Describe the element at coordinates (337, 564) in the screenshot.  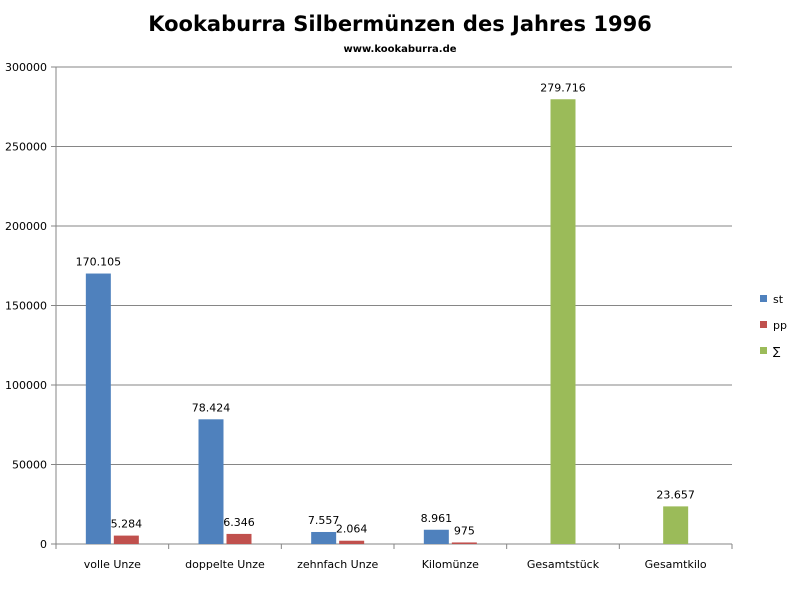
I see `category-label: zehnfach Unze` at that location.